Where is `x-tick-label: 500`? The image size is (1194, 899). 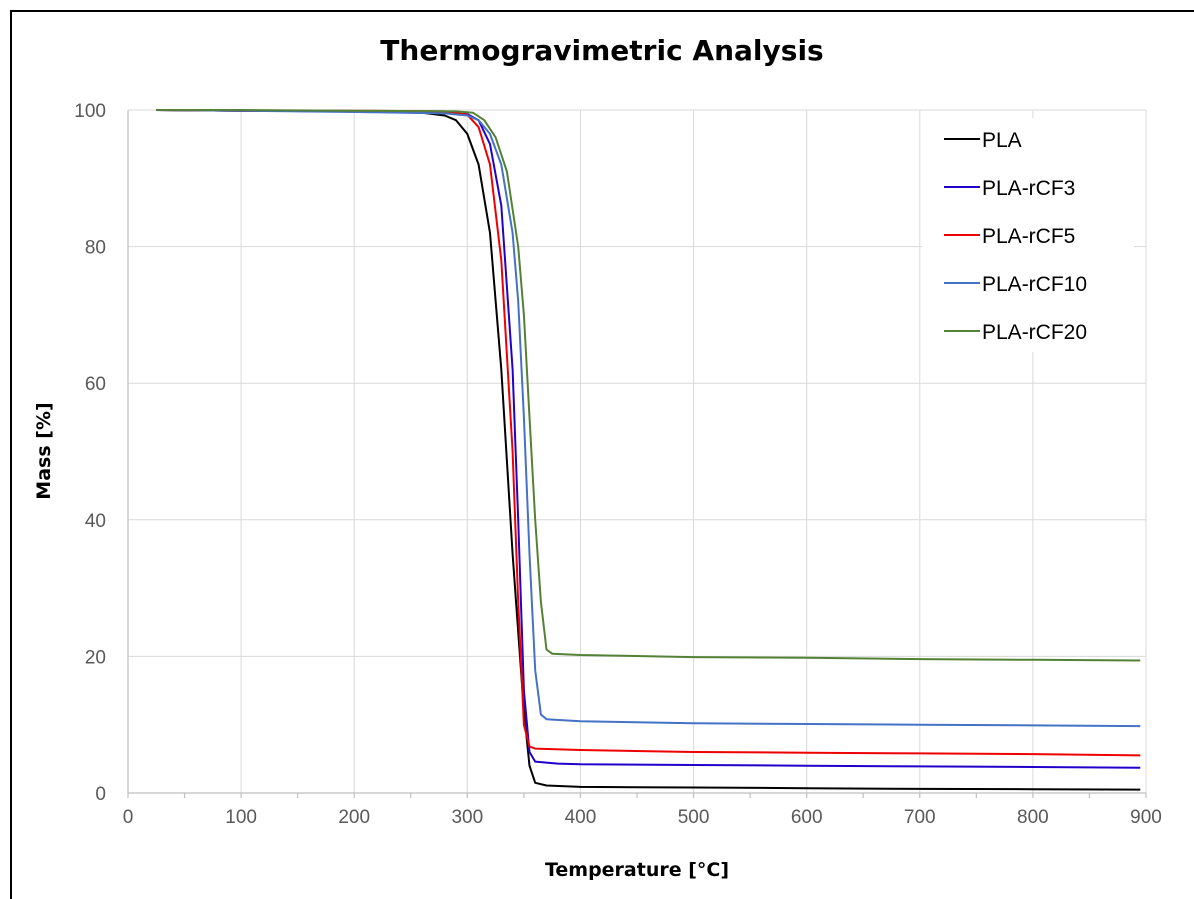
x-tick-label: 500 is located at coordinates (694, 817).